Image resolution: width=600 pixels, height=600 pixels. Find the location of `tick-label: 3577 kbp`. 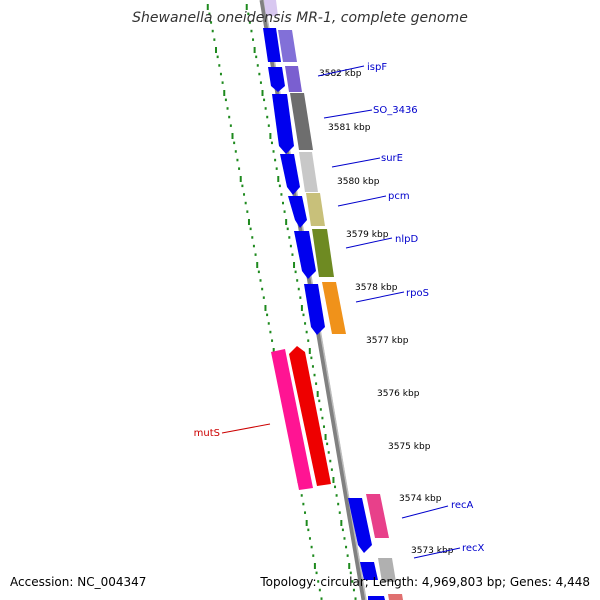

tick-label: 3577 kbp is located at coordinates (387, 341).